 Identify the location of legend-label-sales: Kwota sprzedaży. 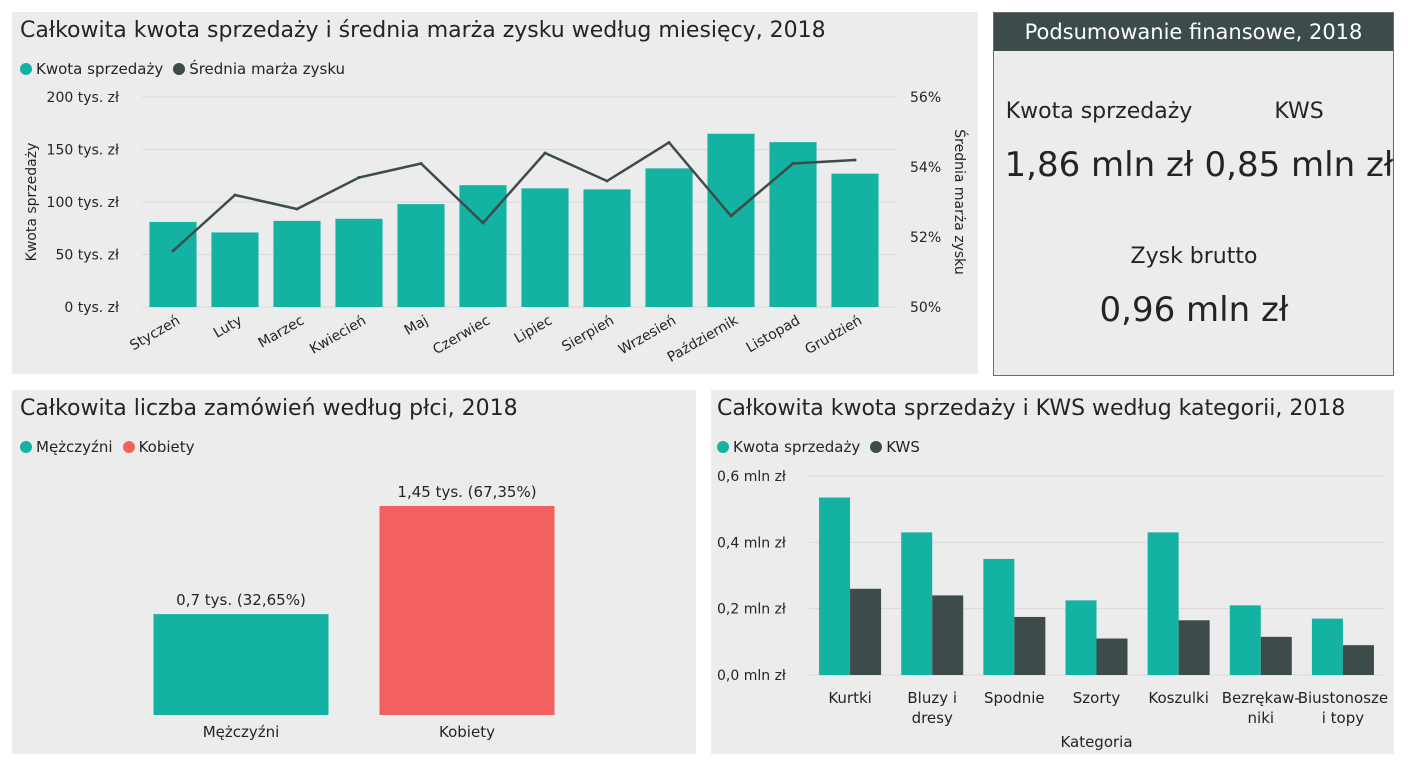
(100, 69).